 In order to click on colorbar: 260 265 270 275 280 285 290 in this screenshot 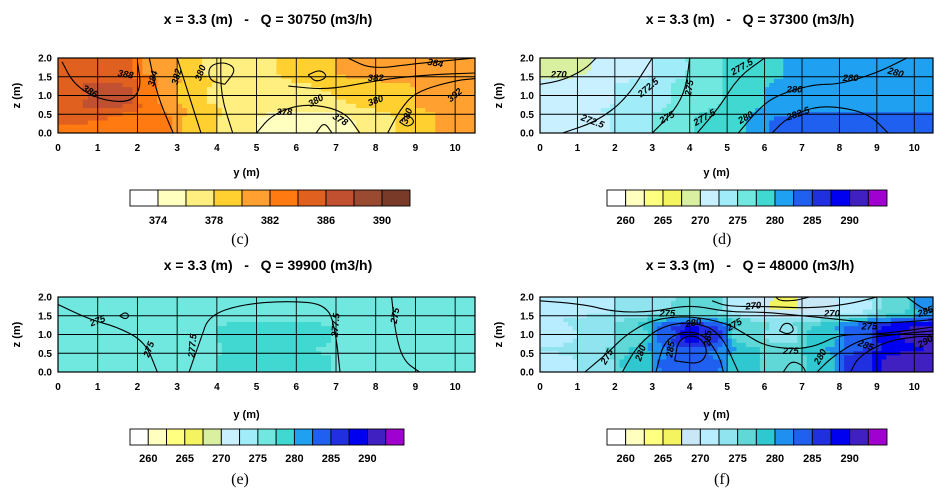, I will do `click(267, 446)`.